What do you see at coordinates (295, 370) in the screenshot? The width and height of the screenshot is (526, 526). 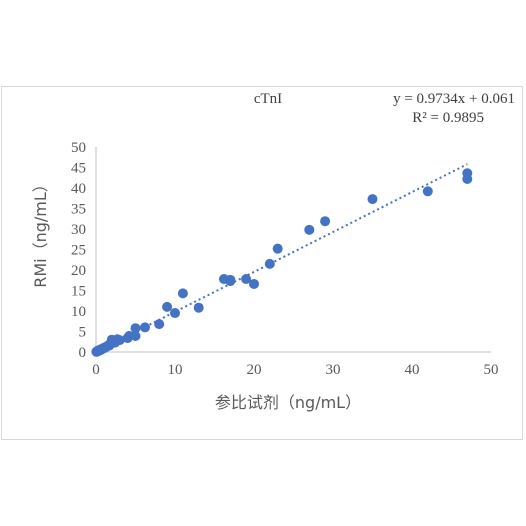 I see `x-tick-labels: 0 10 20 30 40 50` at bounding box center [295, 370].